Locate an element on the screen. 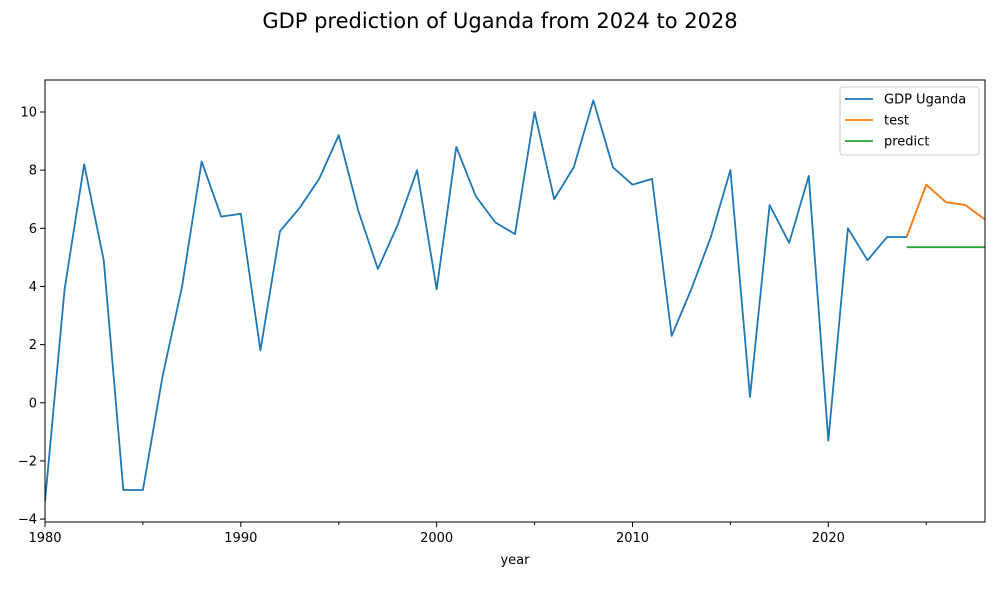 This screenshot has width=1000, height=600. y-tick-label: 6 is located at coordinates (33, 229).